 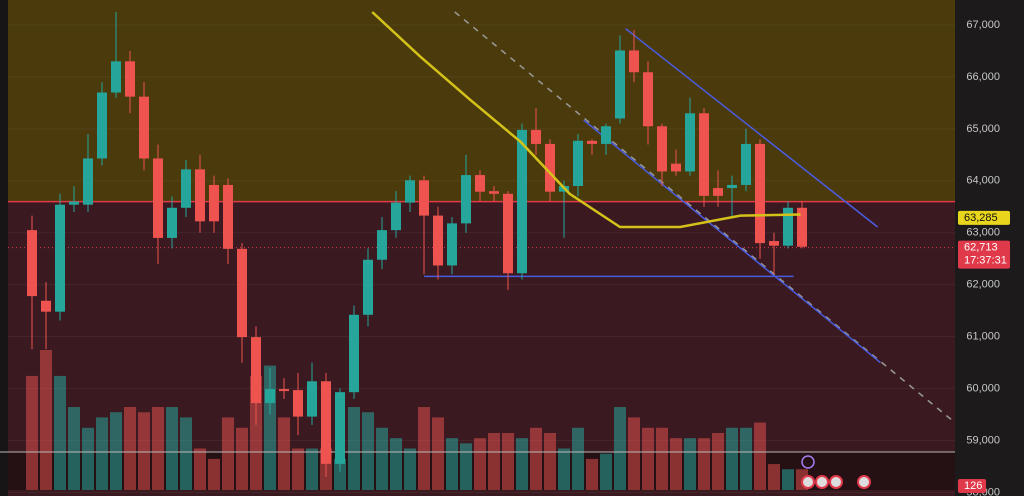 What do you see at coordinates (983, 181) in the screenshot?
I see `y-tick-label: 64,000` at bounding box center [983, 181].